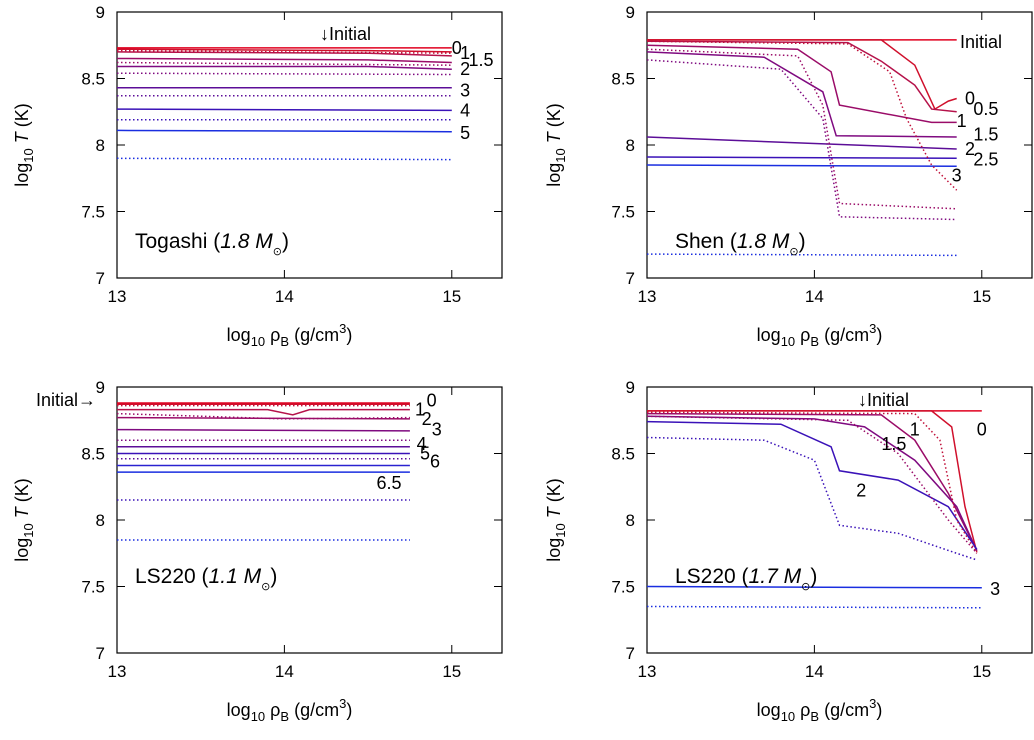 The height and width of the screenshot is (740, 1034). I want to click on panel-title: LS220 (1.1 M⊙), so click(206, 579).